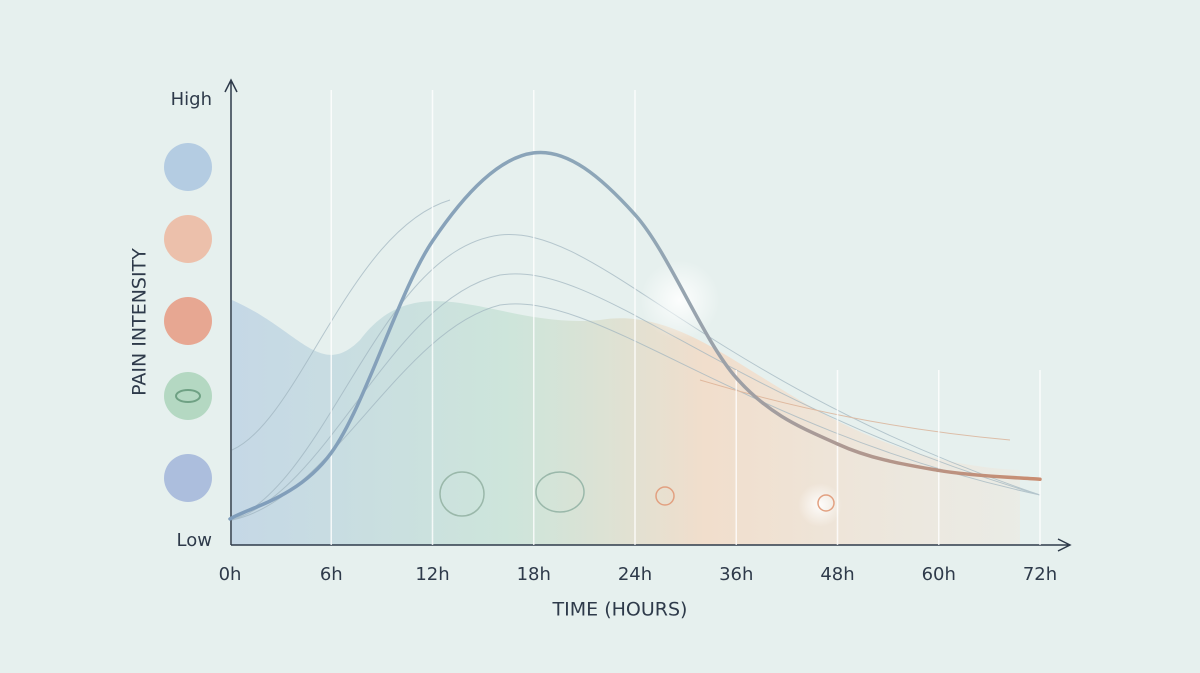 This screenshot has height=673, width=1200. I want to click on x-tick-label: 6h, so click(331, 574).